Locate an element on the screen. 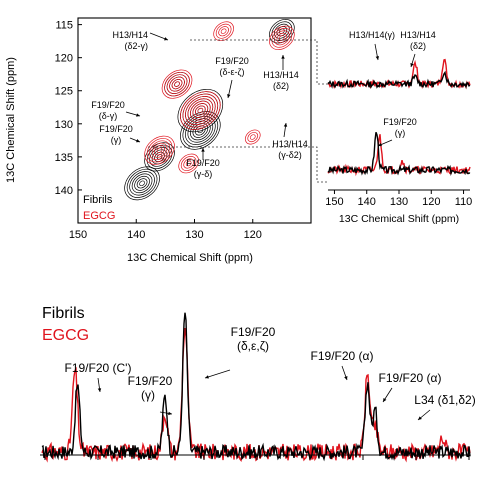 The height and width of the screenshot is (500, 500). annotation-2d-4-arrow-head is located at coordinates (203, 150).